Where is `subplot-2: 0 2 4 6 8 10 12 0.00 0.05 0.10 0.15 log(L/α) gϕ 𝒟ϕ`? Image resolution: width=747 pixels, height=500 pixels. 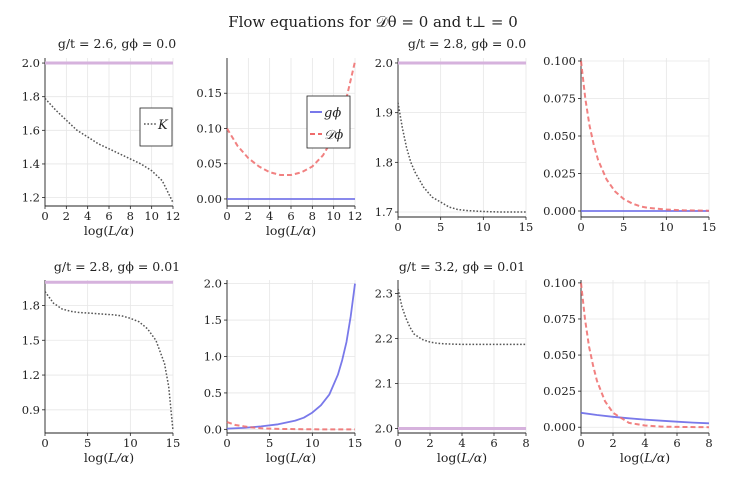 subplot-2: 0 2 4 6 8 10 12 0.00 0.05 0.10 0.15 log(L/α) gϕ 𝒟ϕ is located at coordinates (279, 148).